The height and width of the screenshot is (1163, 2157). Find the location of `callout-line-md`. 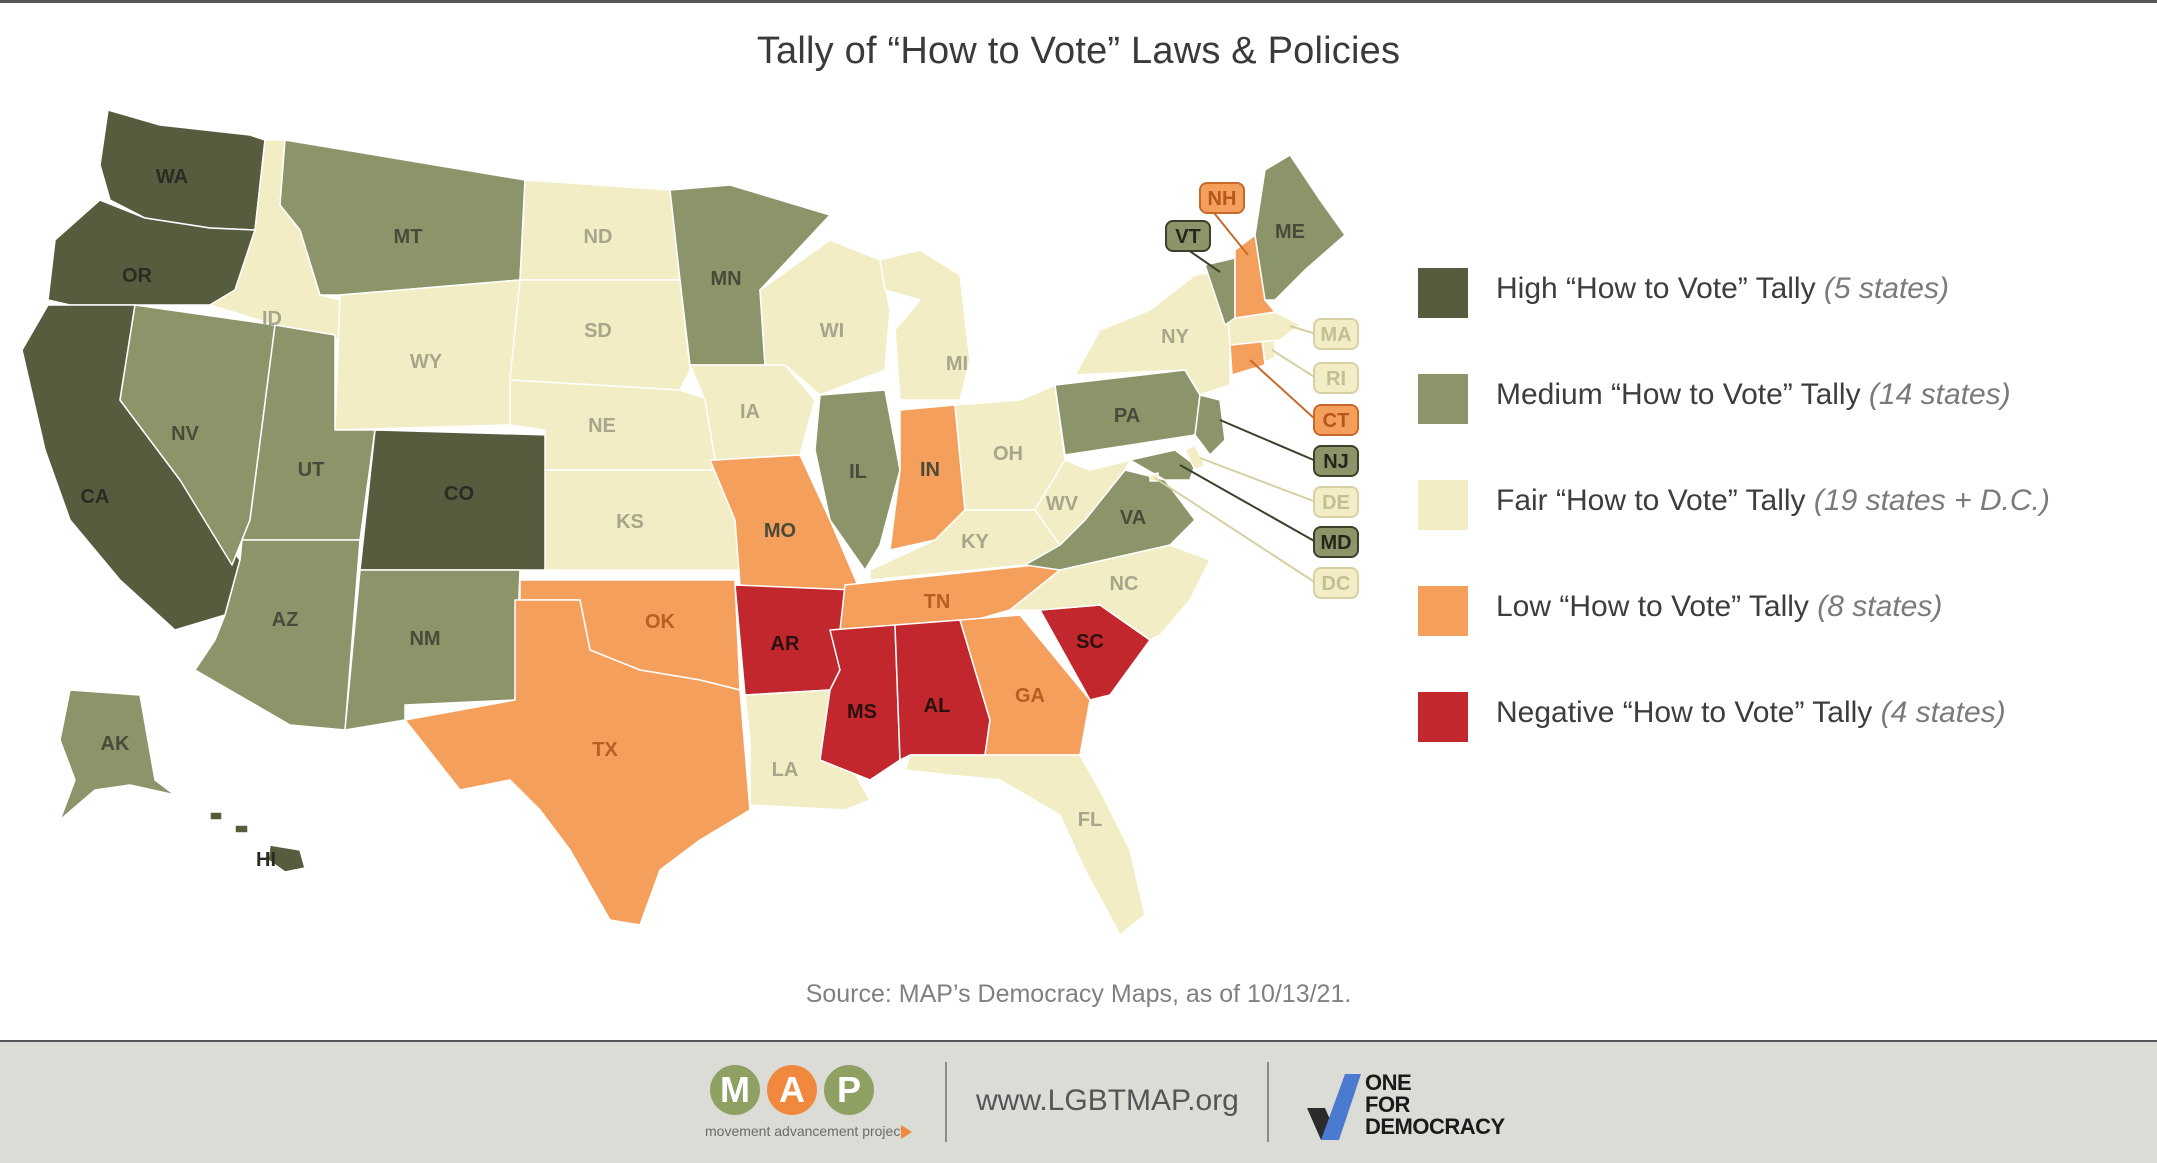

callout-line-md is located at coordinates (1248, 503).